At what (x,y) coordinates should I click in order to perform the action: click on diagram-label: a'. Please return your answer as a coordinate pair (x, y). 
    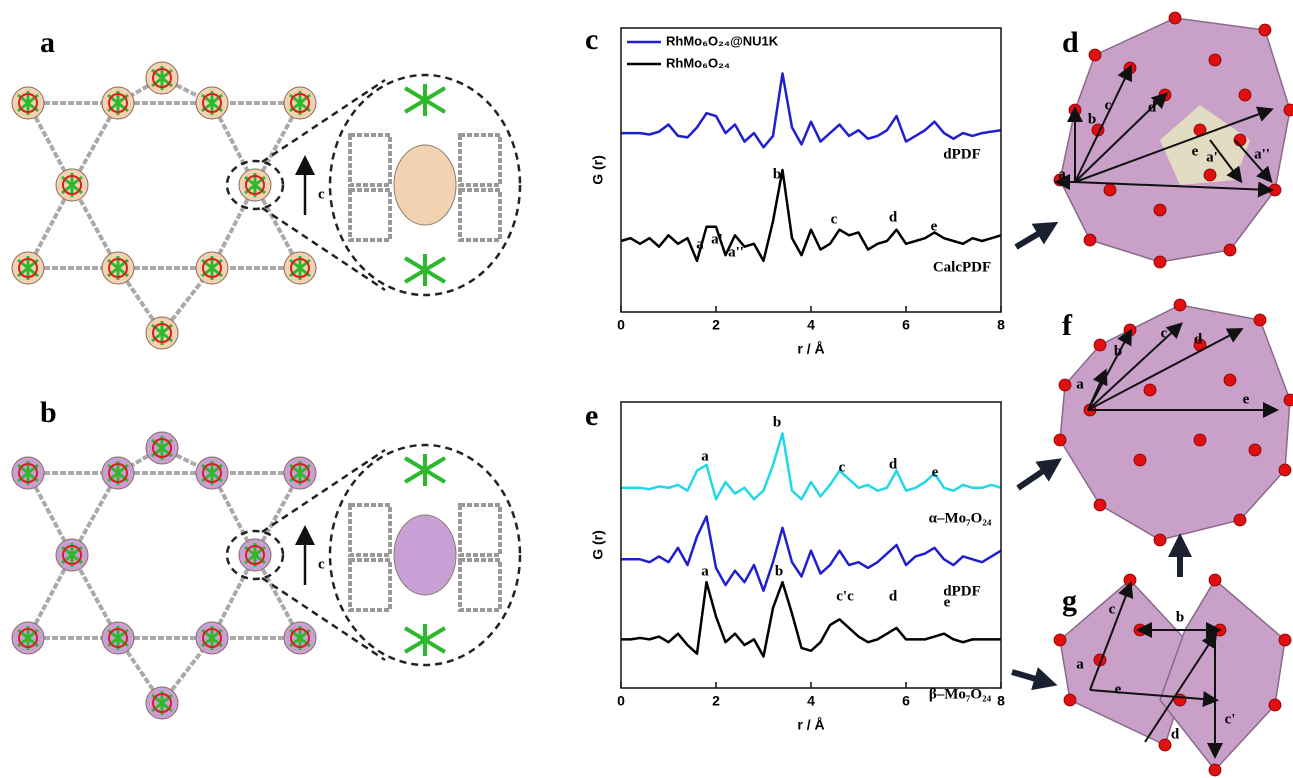
    Looking at the image, I should click on (1212, 157).